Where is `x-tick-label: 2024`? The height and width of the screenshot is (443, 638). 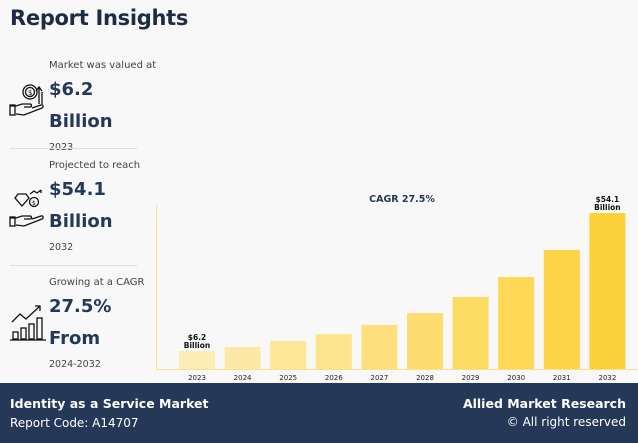 x-tick-label: 2024 is located at coordinates (243, 378).